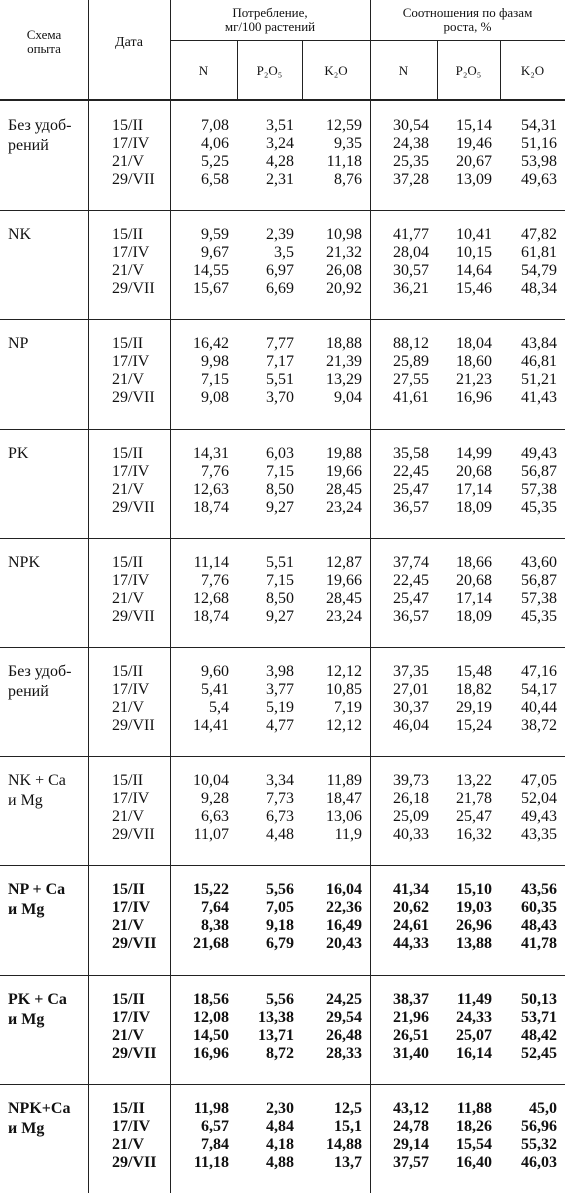  Describe the element at coordinates (411, 161) in the screenshot. I see `value-cell: 25,35` at that location.